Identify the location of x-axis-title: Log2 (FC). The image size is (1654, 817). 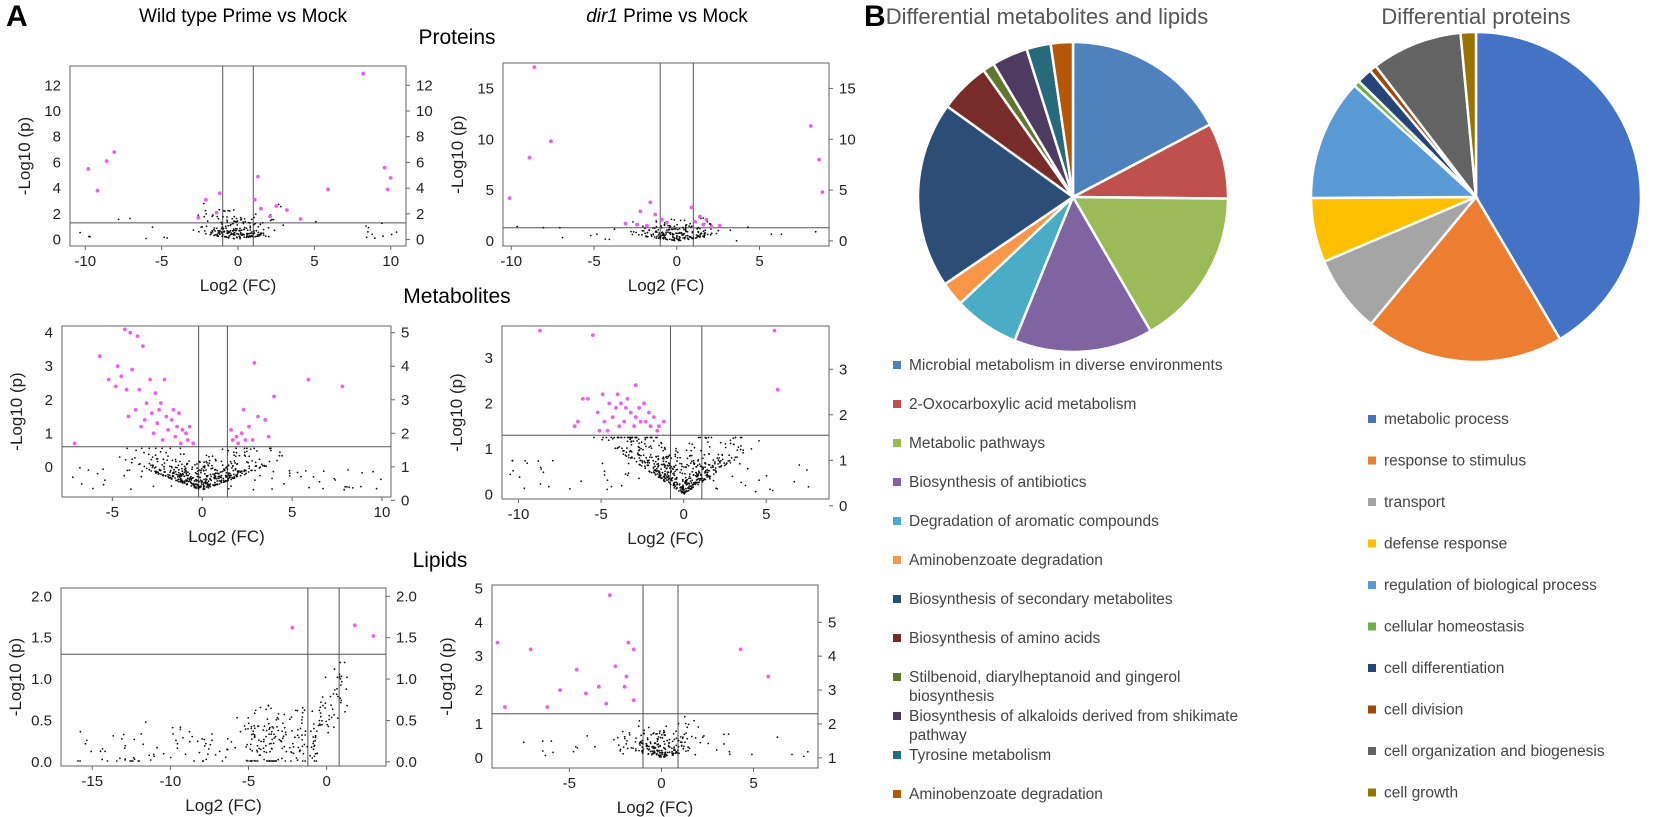
(226, 536).